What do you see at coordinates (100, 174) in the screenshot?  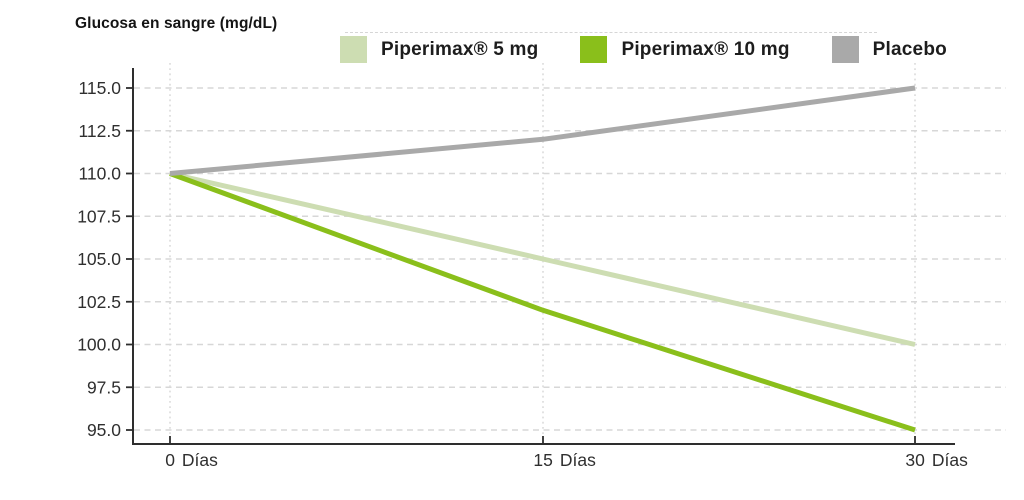 I see `y-tick-label: 110.0` at bounding box center [100, 174].